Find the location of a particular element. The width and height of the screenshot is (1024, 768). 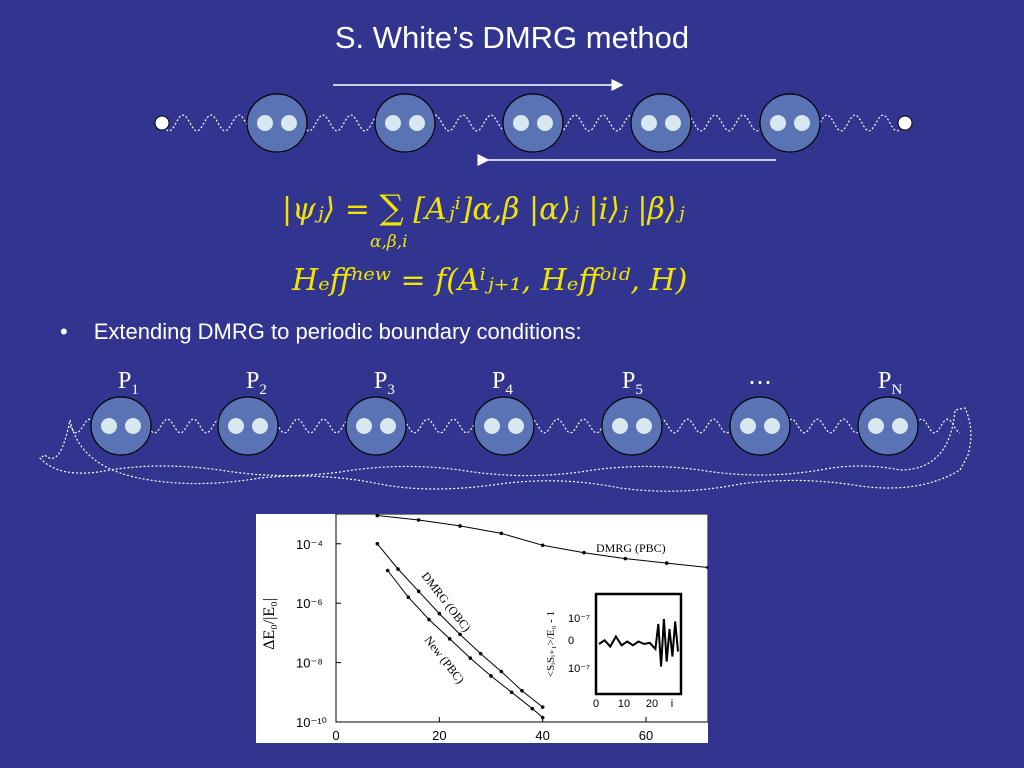

site-label-subscript: 1 is located at coordinates (135, 389).